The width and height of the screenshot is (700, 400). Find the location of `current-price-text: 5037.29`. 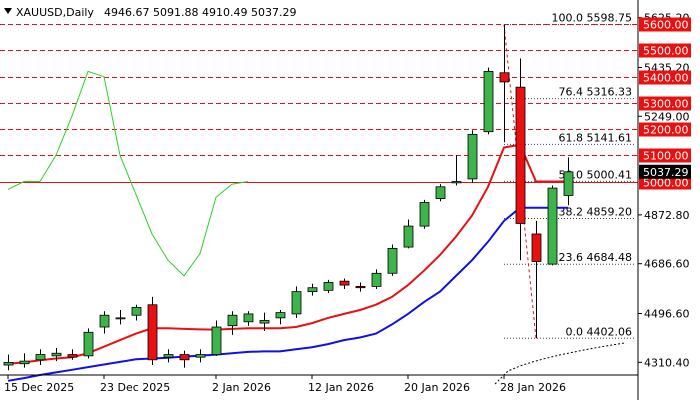

current-price-text: 5037.29 is located at coordinates (666, 172).